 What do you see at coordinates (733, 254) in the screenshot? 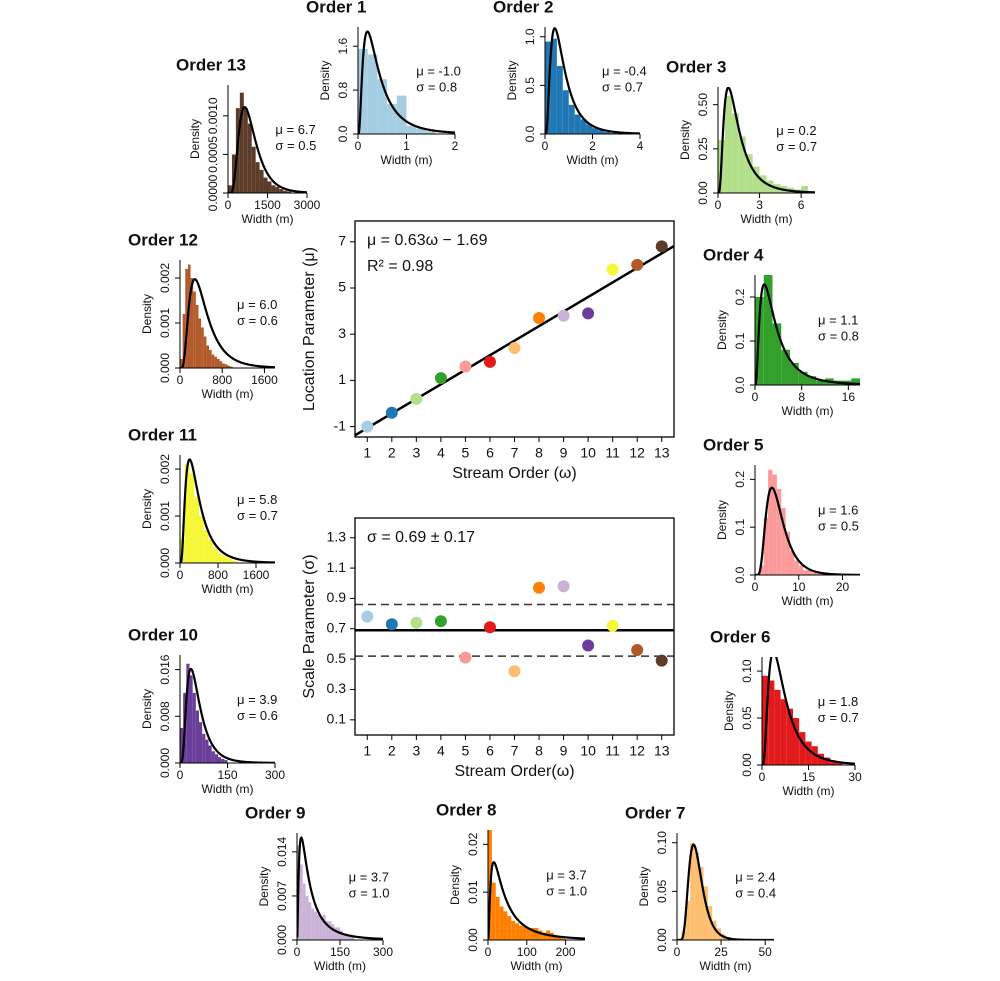
I see `panel-title: Order 4` at bounding box center [733, 254].